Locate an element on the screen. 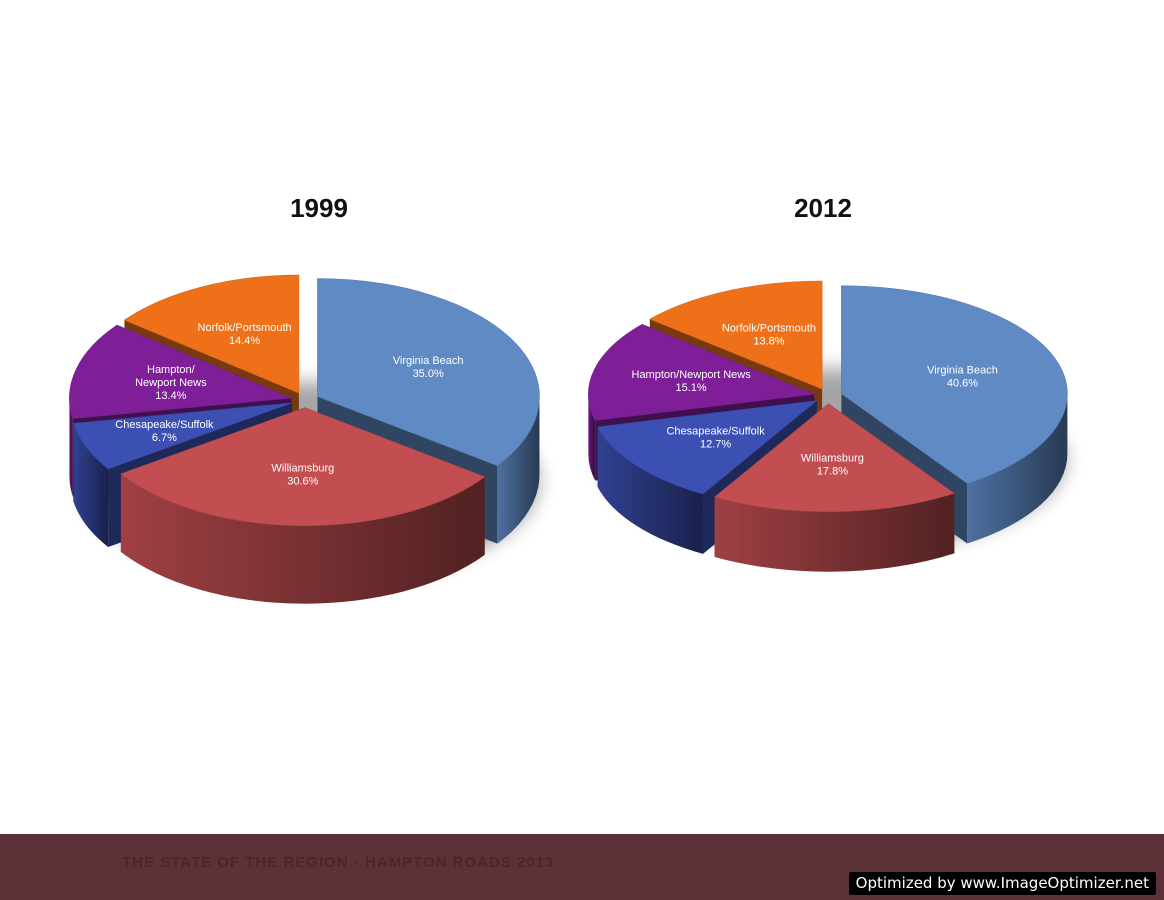  slice-value-label: 12.7% is located at coordinates (715, 444).